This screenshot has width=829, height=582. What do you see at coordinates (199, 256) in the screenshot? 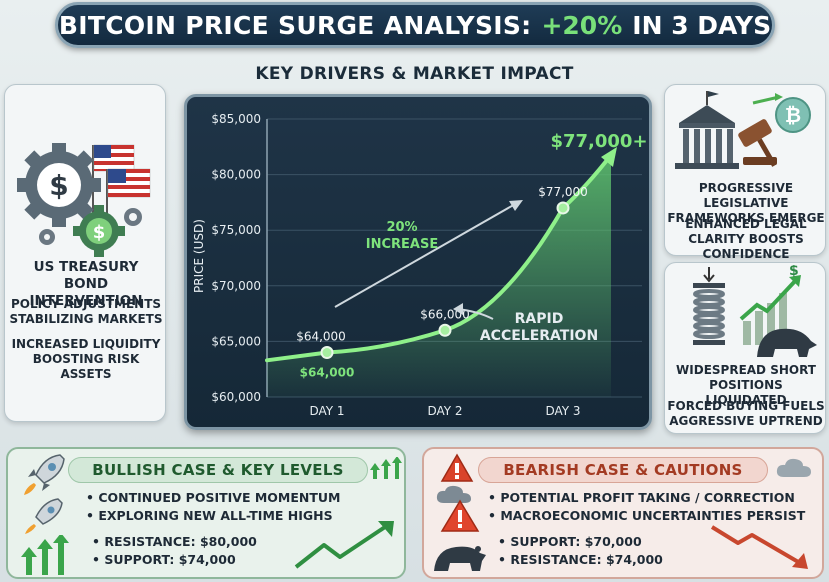
I see `y-axis-label: PRICE (USD)` at bounding box center [199, 256].